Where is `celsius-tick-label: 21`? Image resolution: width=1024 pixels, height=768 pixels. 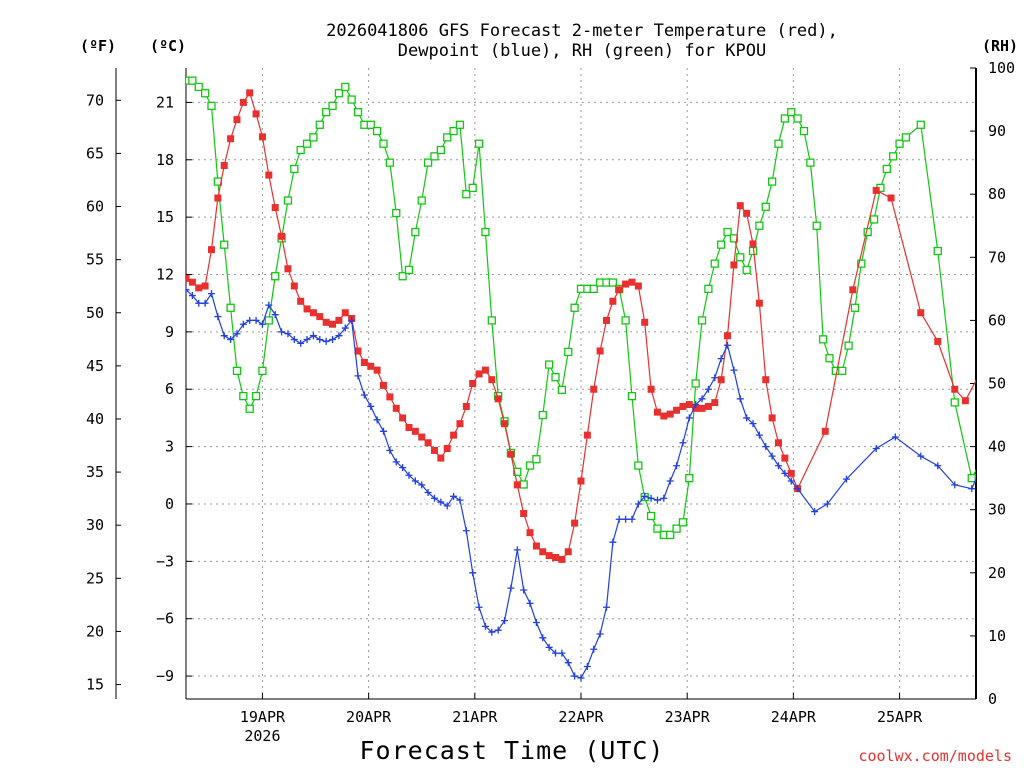
celsius-tick-label: 21 is located at coordinates (165, 102).